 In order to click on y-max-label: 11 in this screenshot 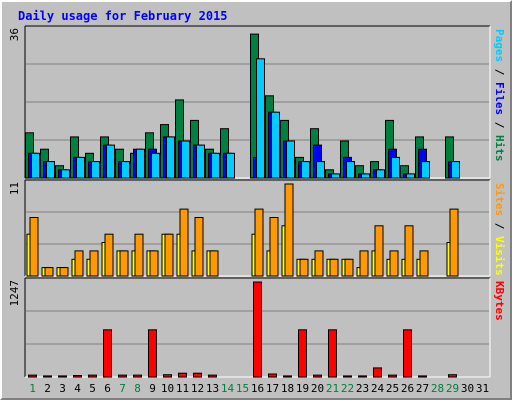, I will do `click(14, 188)`.